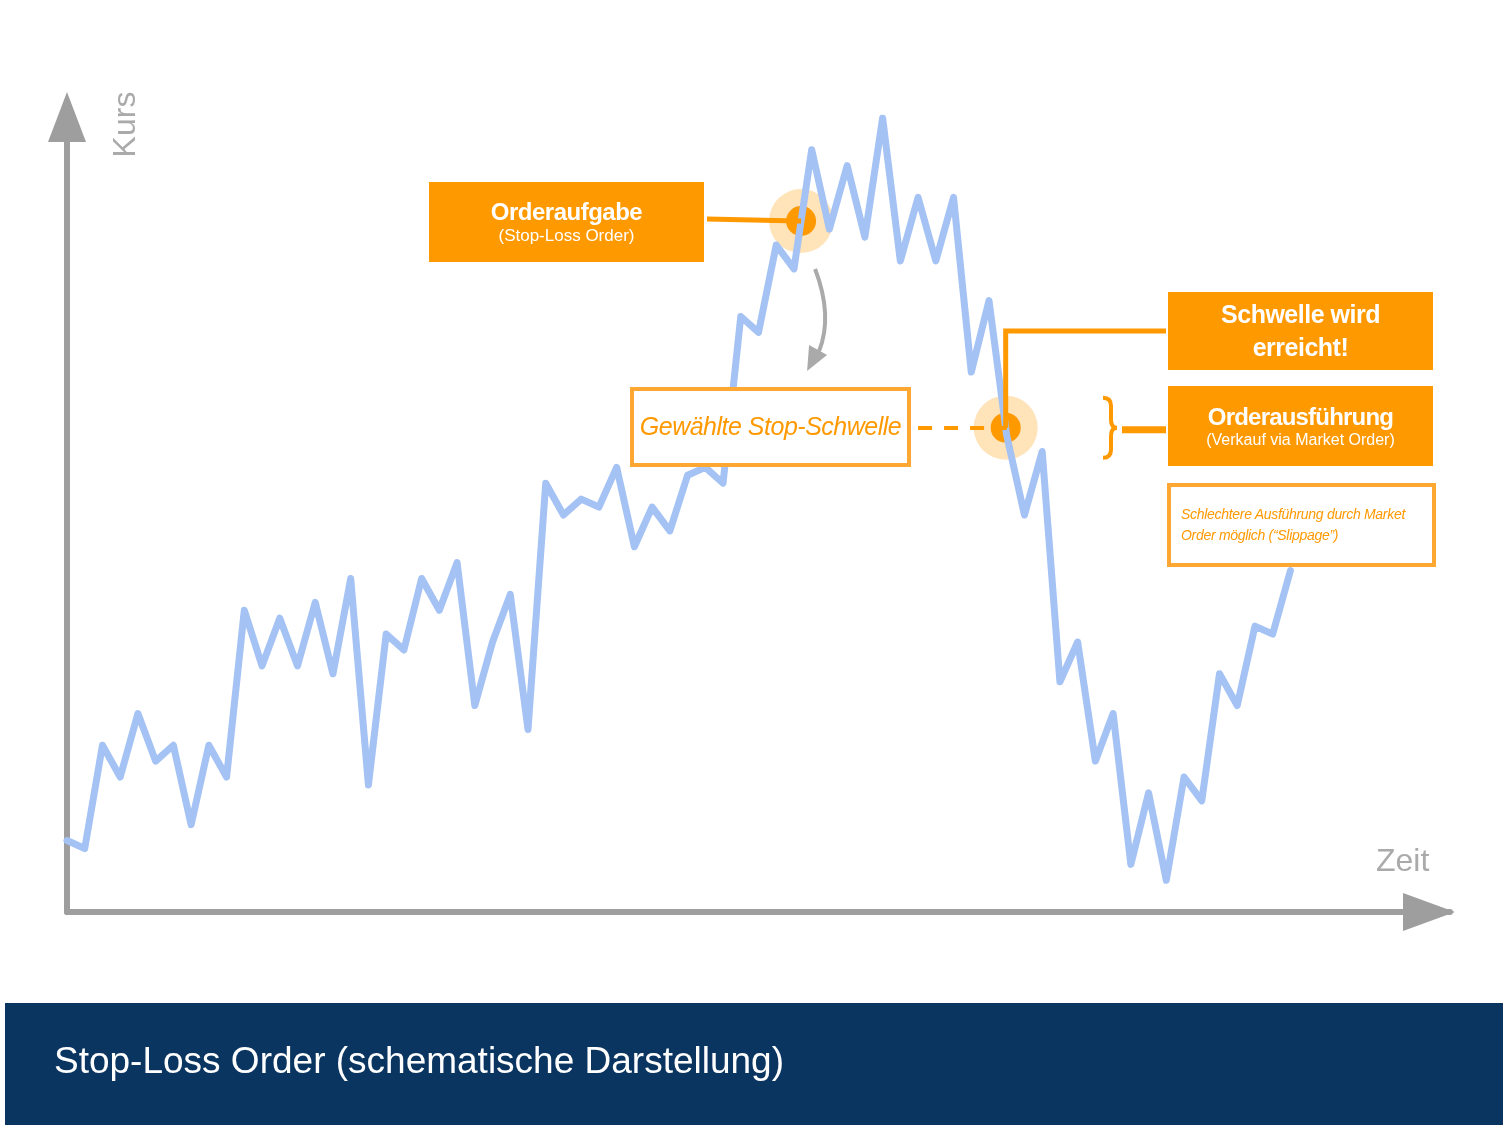 This screenshot has width=1510, height=1133. What do you see at coordinates (419, 1061) in the screenshot?
I see `text: Stop-Loss Order (schematische Darstellung)` at bounding box center [419, 1061].